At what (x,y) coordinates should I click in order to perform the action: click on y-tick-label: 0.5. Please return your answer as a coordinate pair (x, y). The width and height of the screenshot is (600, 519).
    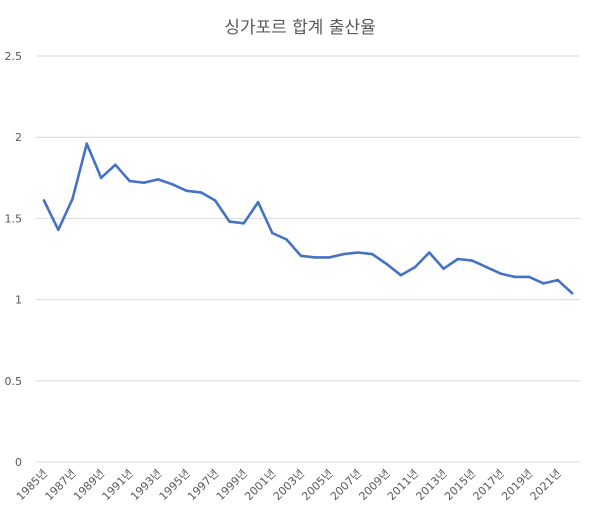
    Looking at the image, I should click on (14, 381).